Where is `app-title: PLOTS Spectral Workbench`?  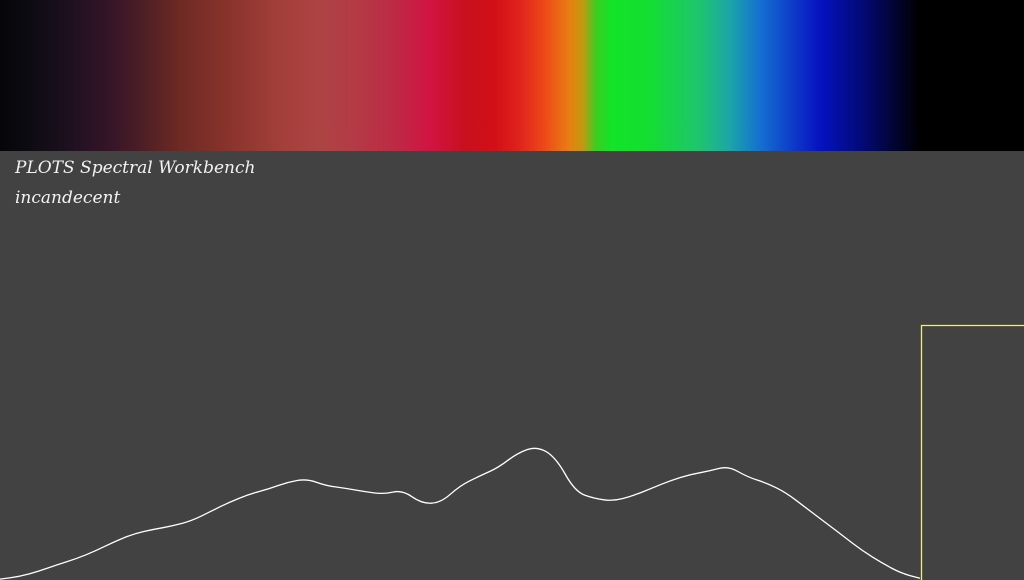
app-title: PLOTS Spectral Workbench is located at coordinates (135, 168).